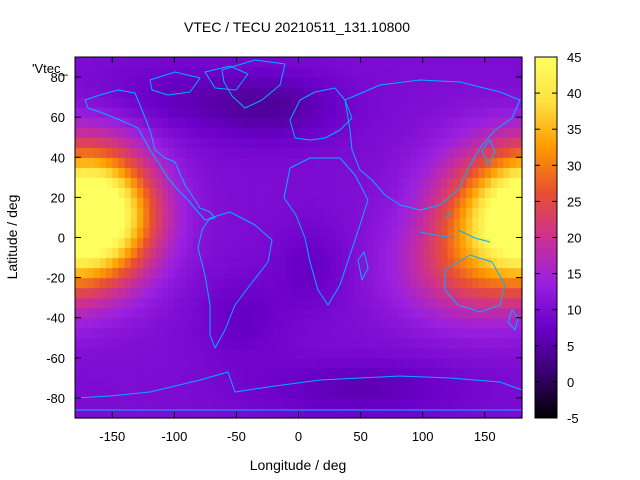 This screenshot has height=480, width=640. I want to click on y-tick-label: 20, so click(58, 197).